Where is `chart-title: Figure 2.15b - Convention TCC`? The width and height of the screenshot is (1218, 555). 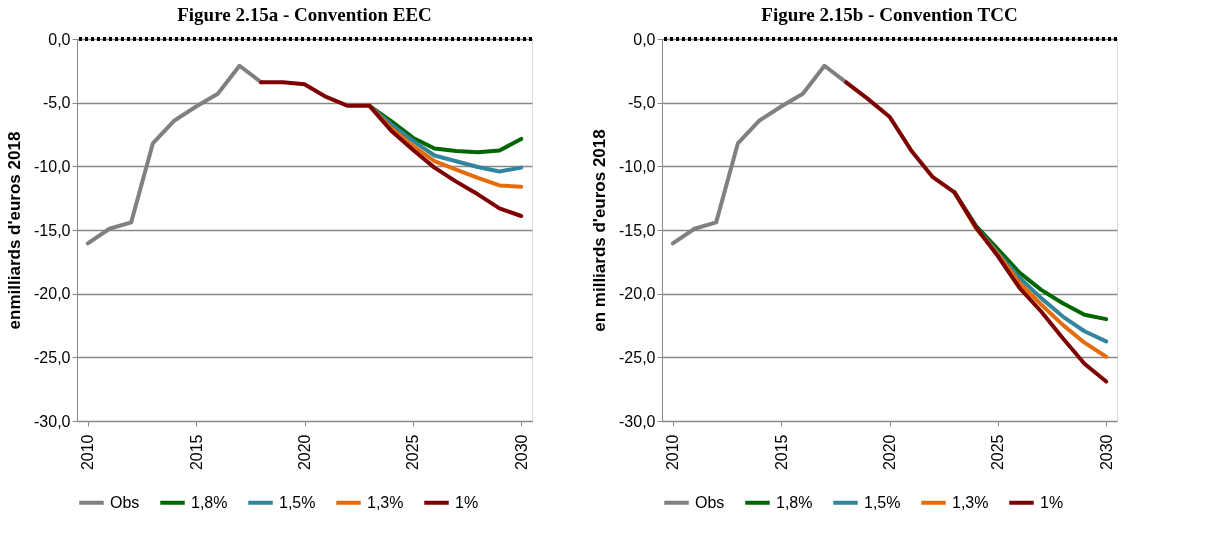 chart-title: Figure 2.15b - Convention TCC is located at coordinates (889, 14).